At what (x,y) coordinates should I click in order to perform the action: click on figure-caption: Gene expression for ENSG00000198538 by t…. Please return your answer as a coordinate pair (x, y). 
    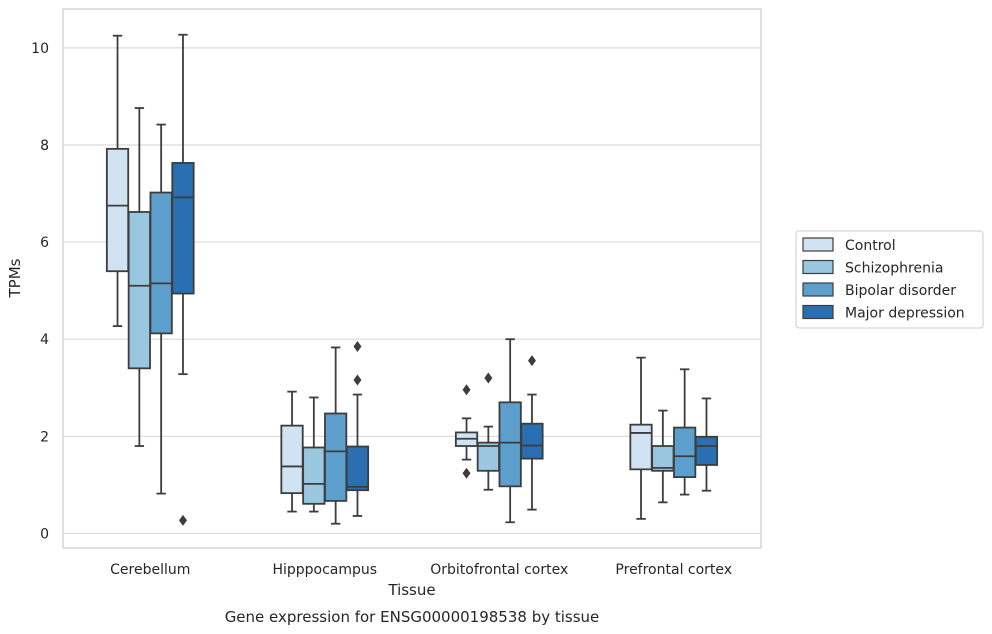
    Looking at the image, I should click on (412, 617).